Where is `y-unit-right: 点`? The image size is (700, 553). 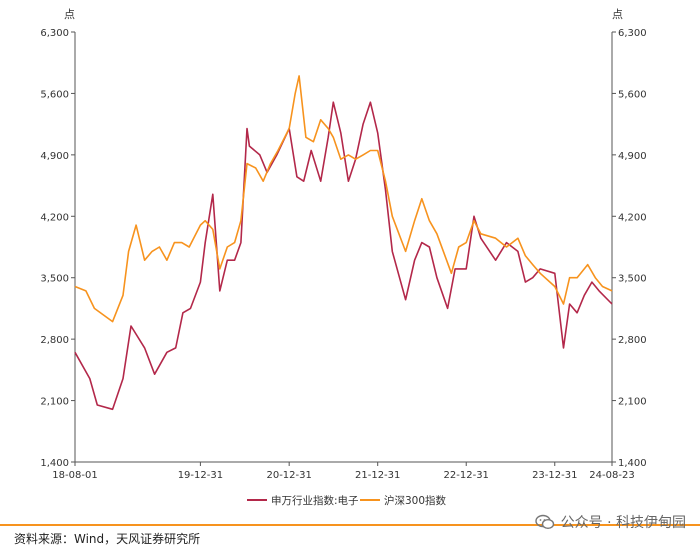 y-unit-right: 点 is located at coordinates (617, 14).